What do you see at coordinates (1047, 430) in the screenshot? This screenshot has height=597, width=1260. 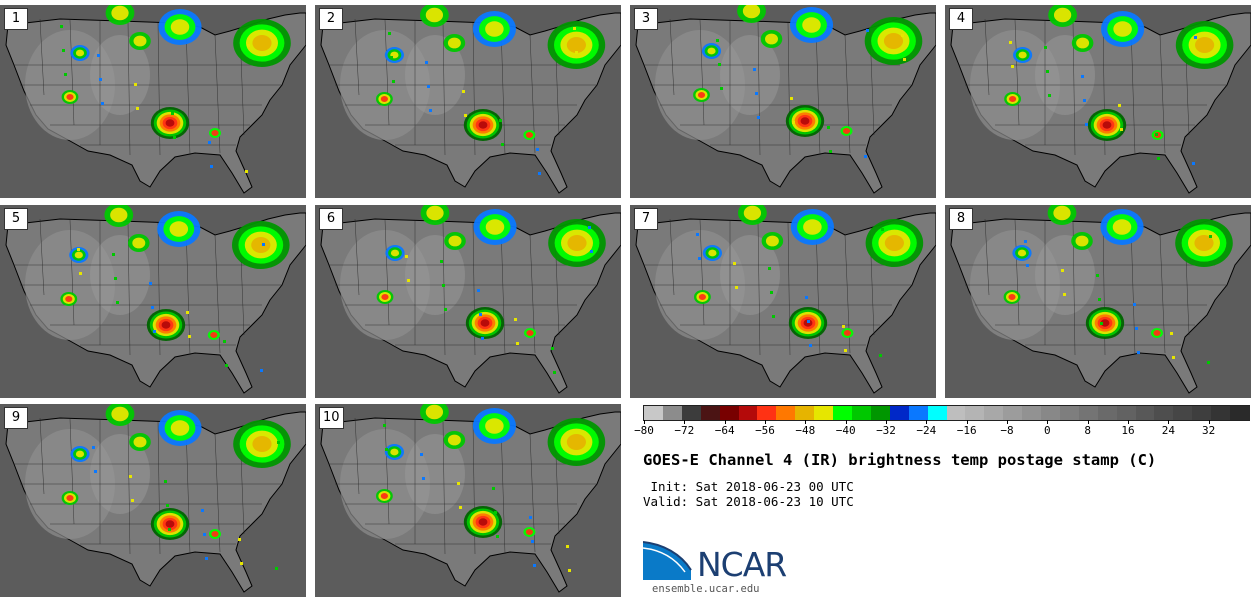 I see `colorbar-tick-label: 0` at bounding box center [1047, 430].